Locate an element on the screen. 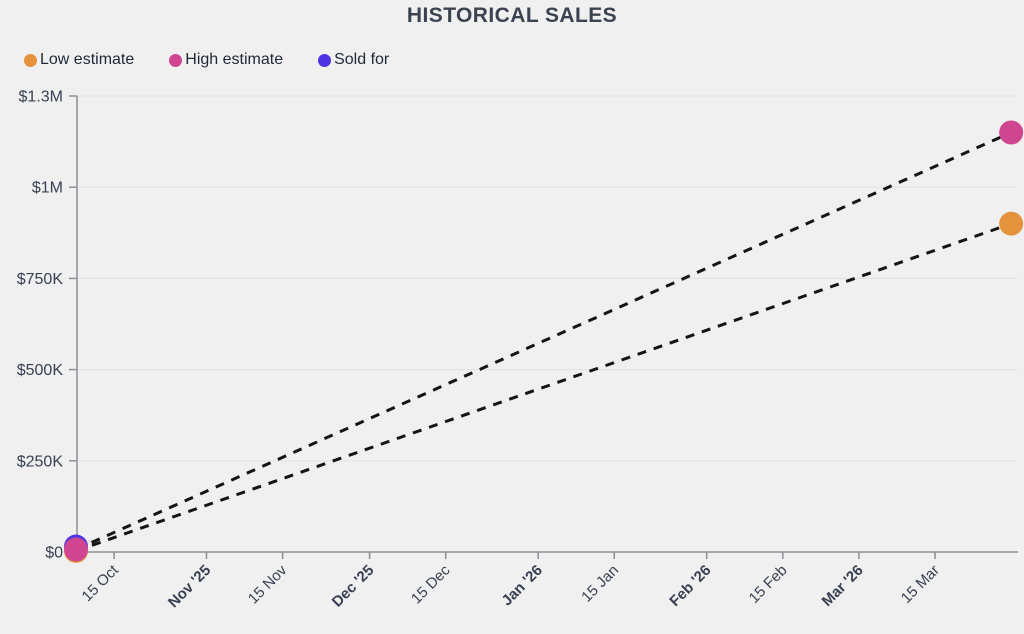  x-tick-label: Nov '25 is located at coordinates (189, 586).